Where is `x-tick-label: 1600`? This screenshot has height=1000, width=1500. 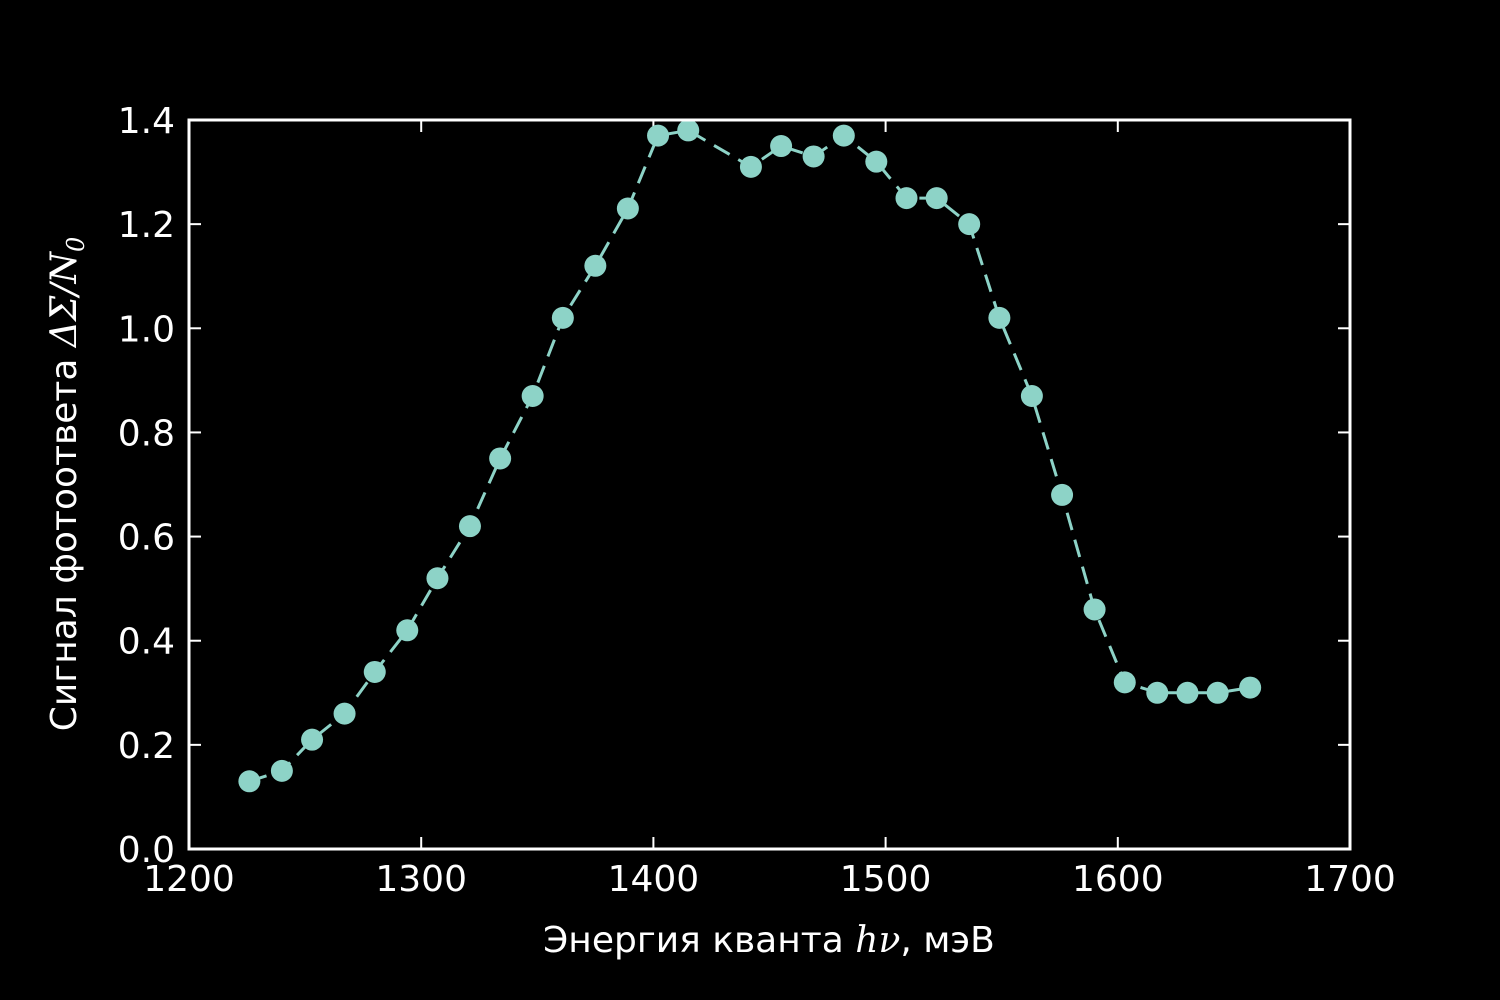
x-tick-label: 1600 is located at coordinates (1118, 879).